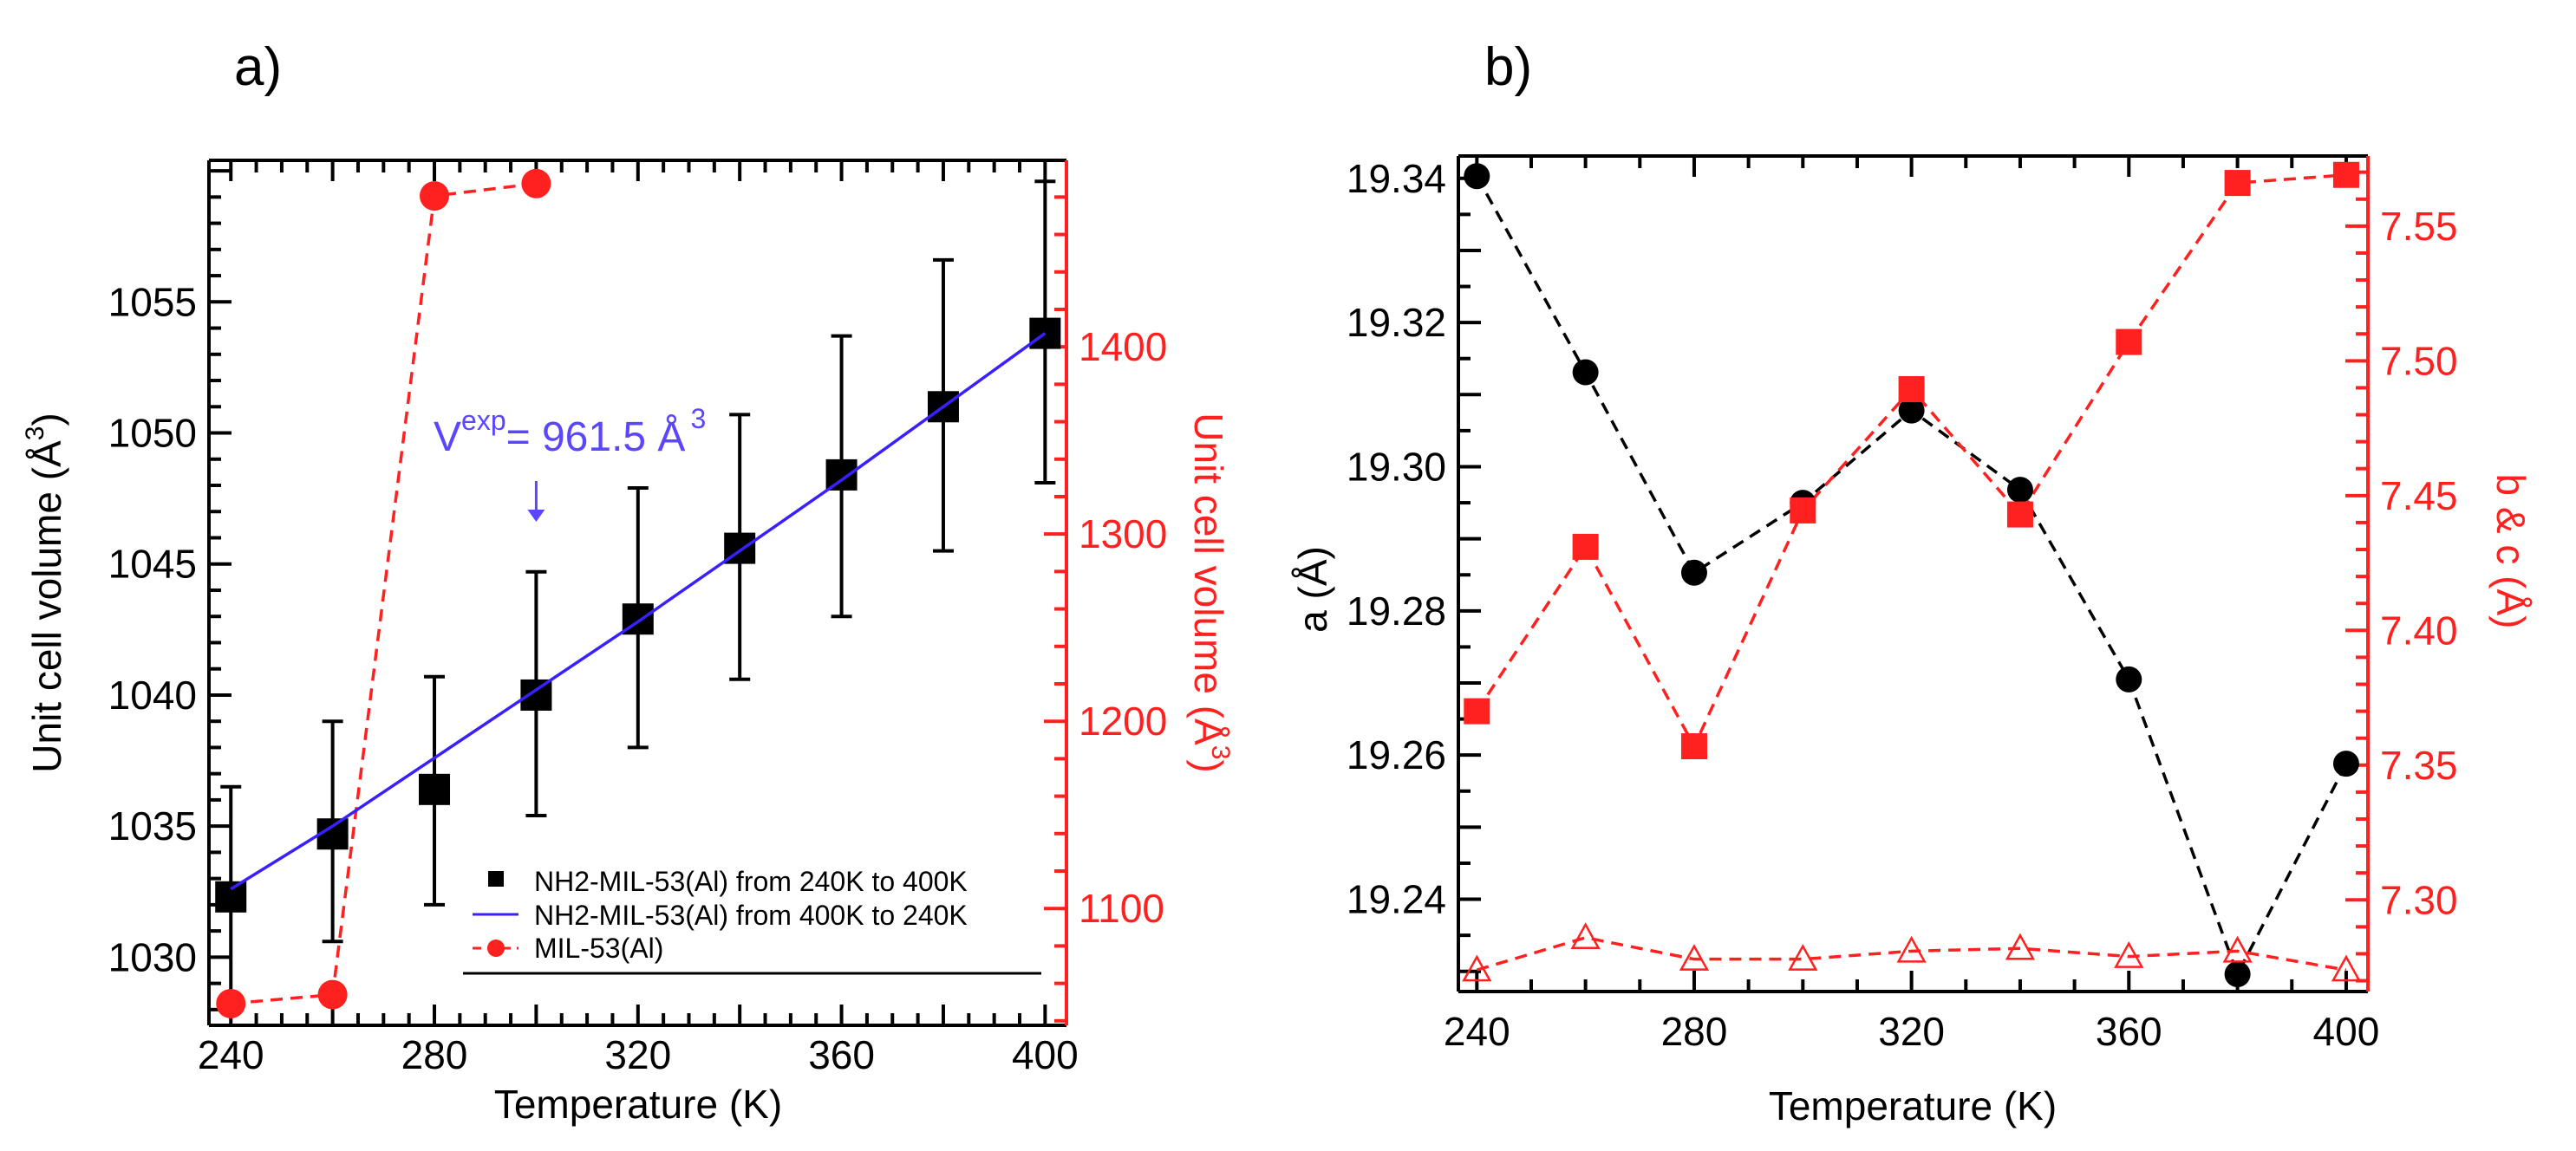  What do you see at coordinates (638, 1104) in the screenshot?
I see `panel-a-xlabel: Temperature (K)` at bounding box center [638, 1104].